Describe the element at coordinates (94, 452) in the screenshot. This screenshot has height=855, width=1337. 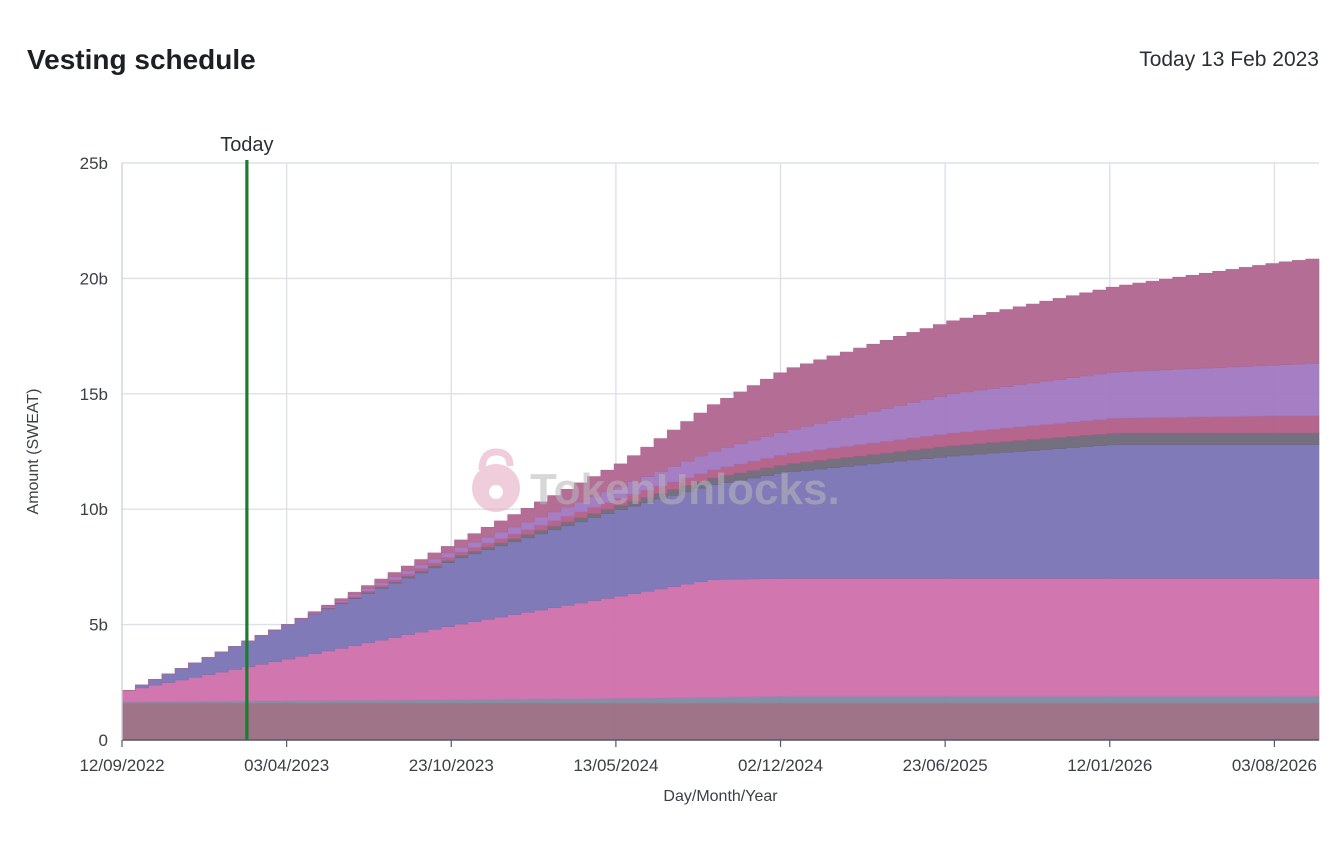
I see `y-axis-ticks: 0 5b 10b 15b 20b 25b` at that location.